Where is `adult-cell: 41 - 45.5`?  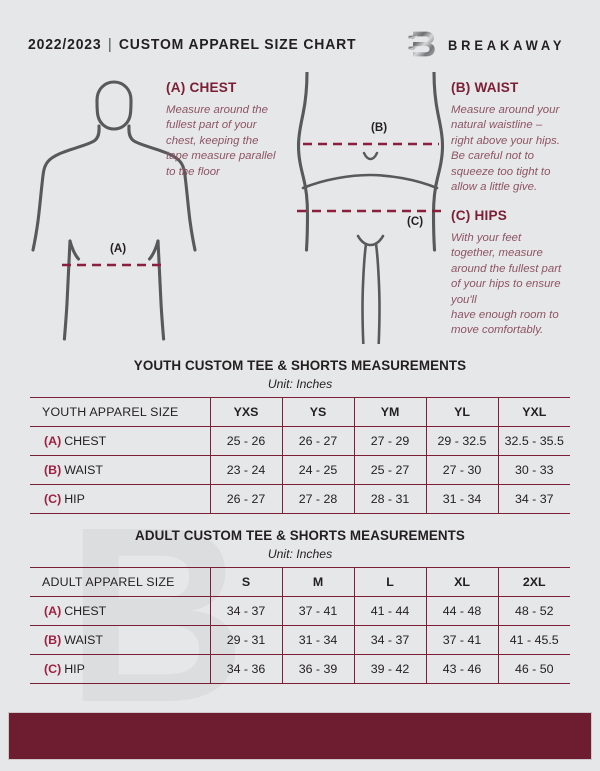 adult-cell: 41 - 45.5 is located at coordinates (533, 640).